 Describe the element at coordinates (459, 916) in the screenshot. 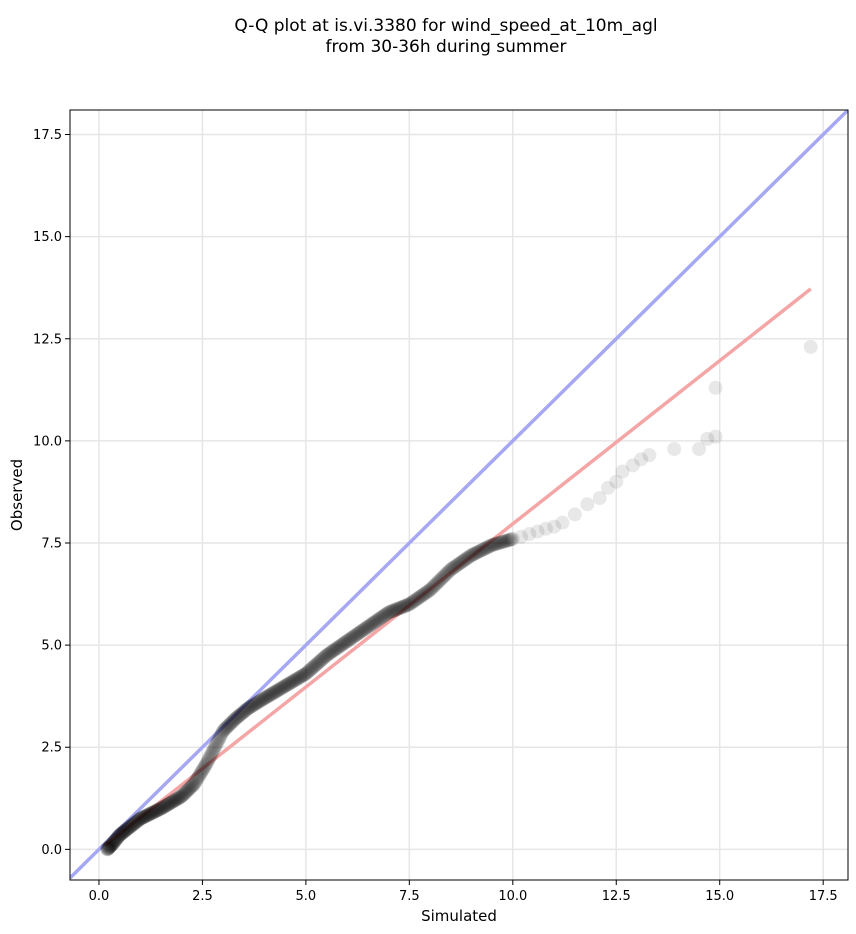

I see `x-axis-label: Simulated` at that location.